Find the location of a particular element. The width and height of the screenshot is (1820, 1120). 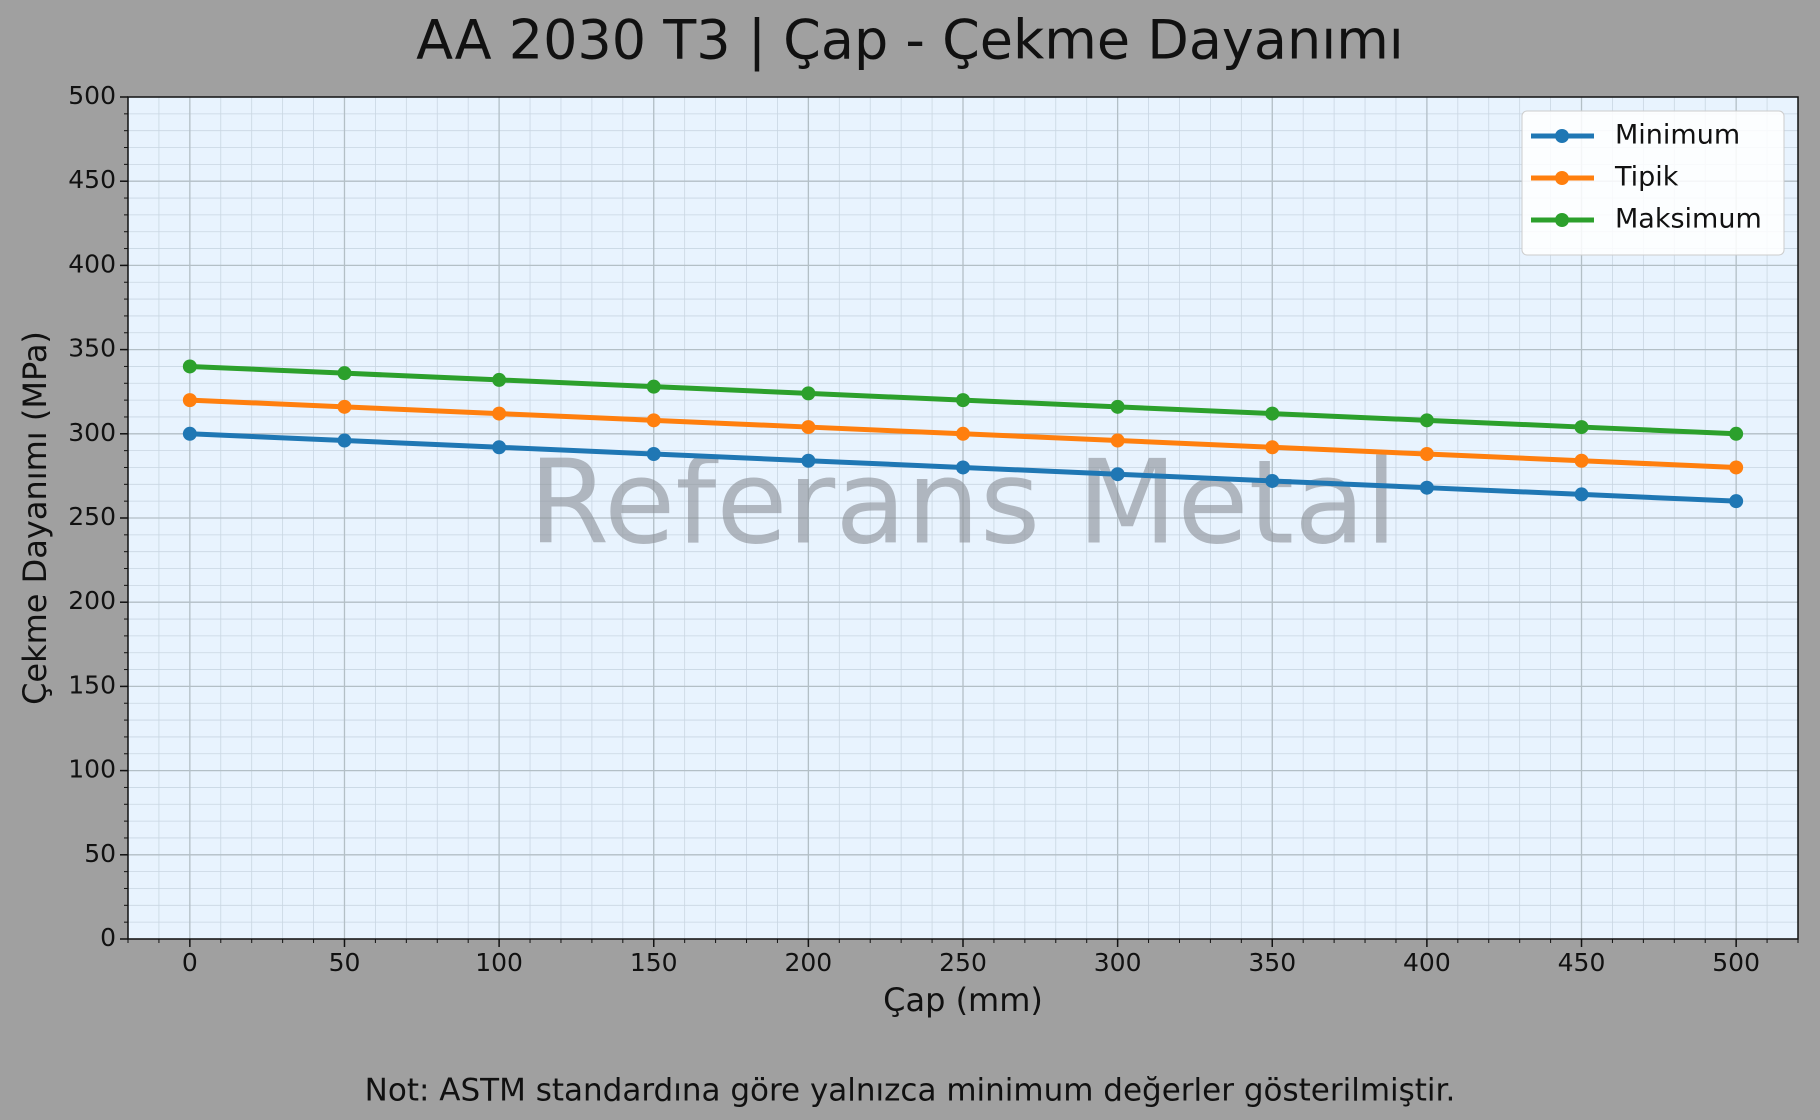

x-tick-label: 150 is located at coordinates (654, 962).